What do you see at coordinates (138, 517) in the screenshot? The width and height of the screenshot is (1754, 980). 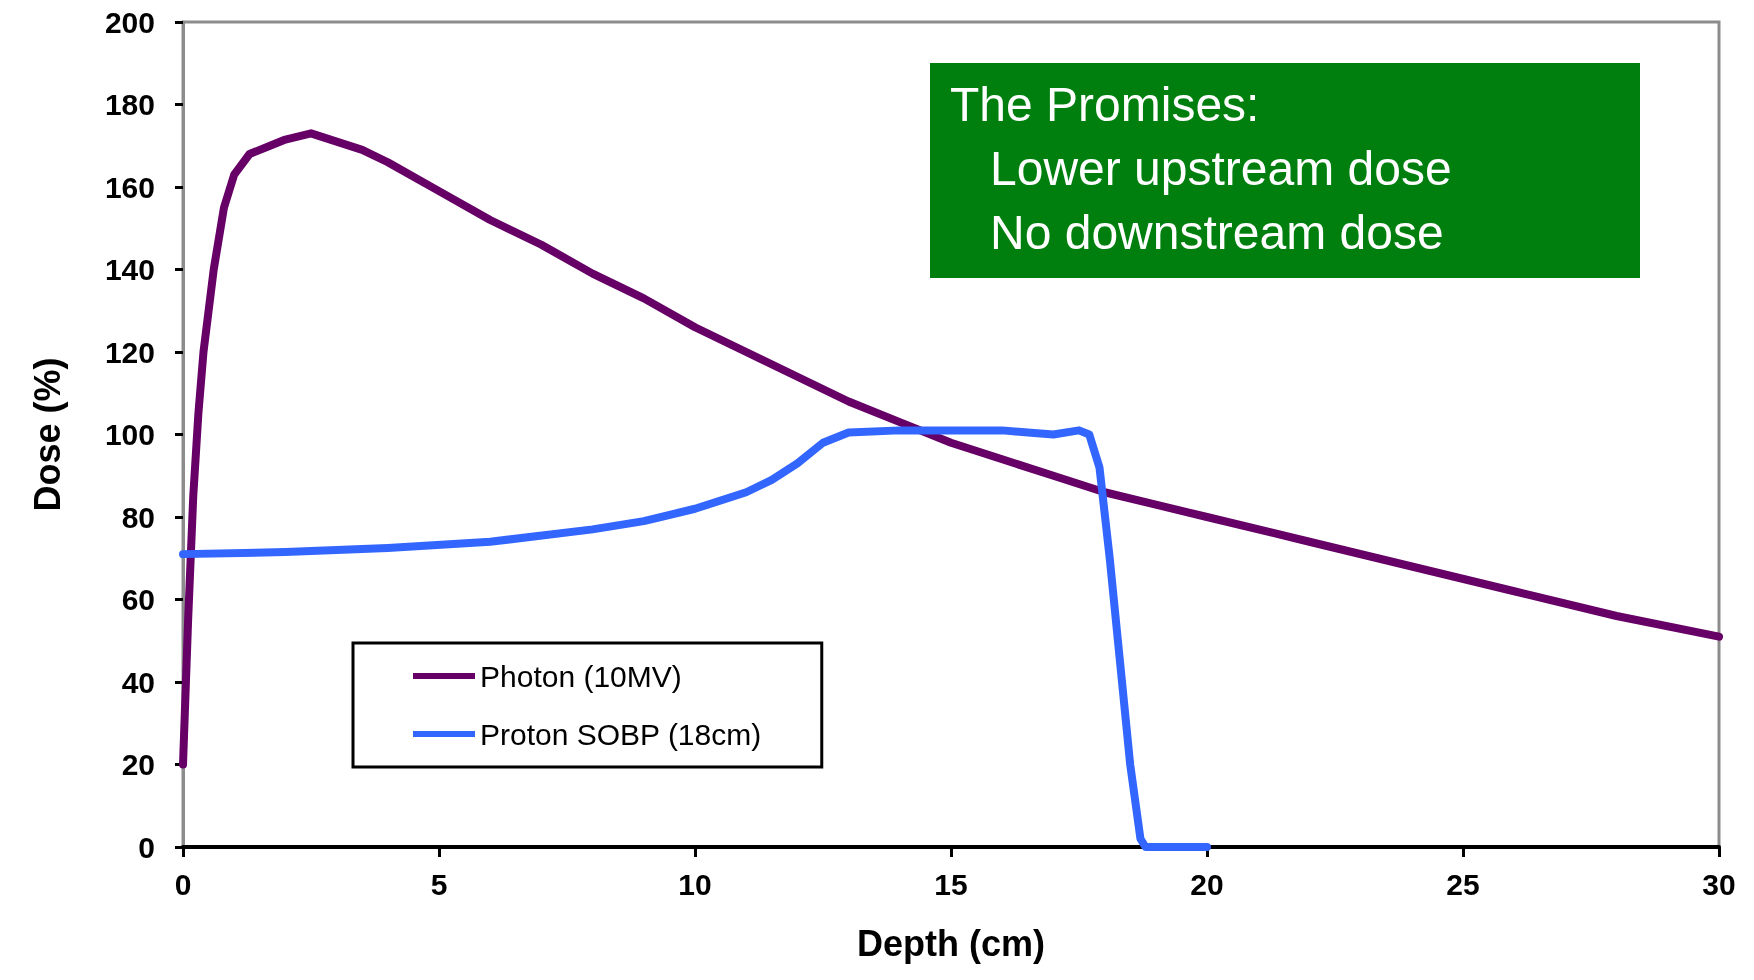 I see `y-tick-label: 80` at bounding box center [138, 517].